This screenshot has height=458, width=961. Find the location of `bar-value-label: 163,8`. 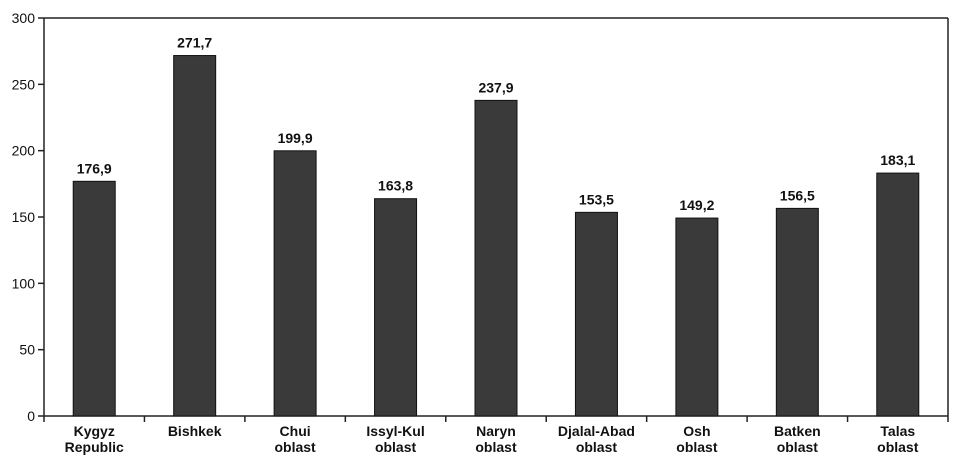

bar-value-label: 163,8 is located at coordinates (395, 186).